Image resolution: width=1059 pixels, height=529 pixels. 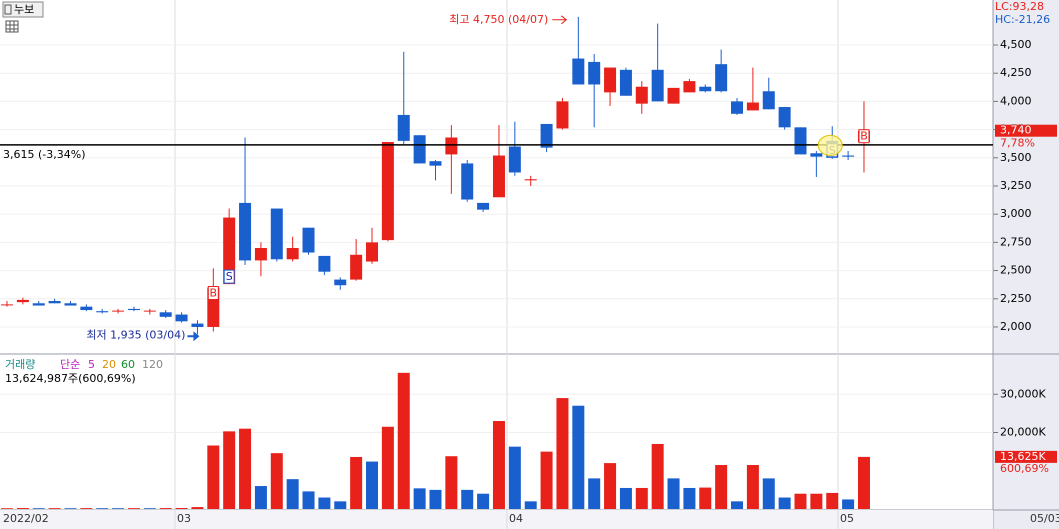 What do you see at coordinates (1016, 130) in the screenshot?
I see `price-tag-label: 3,740` at bounding box center [1016, 130].